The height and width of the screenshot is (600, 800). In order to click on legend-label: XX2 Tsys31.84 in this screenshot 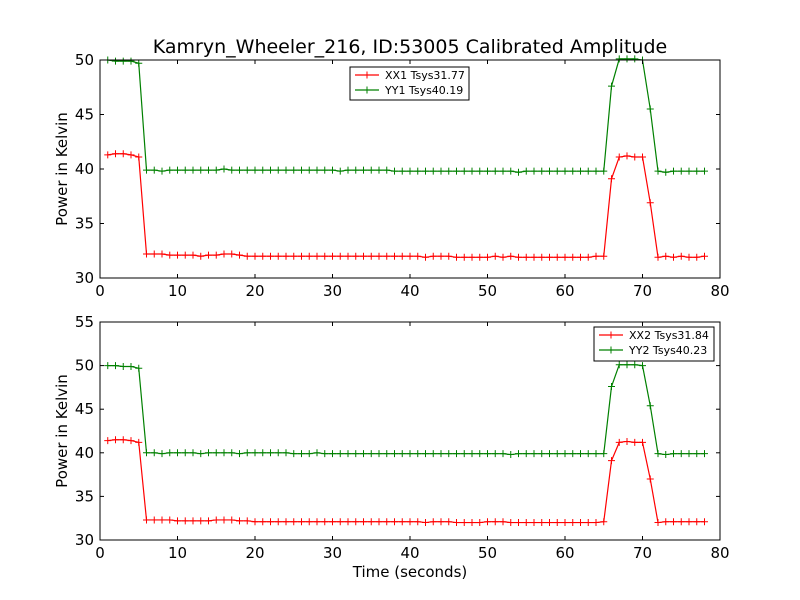, I will do `click(669, 335)`.